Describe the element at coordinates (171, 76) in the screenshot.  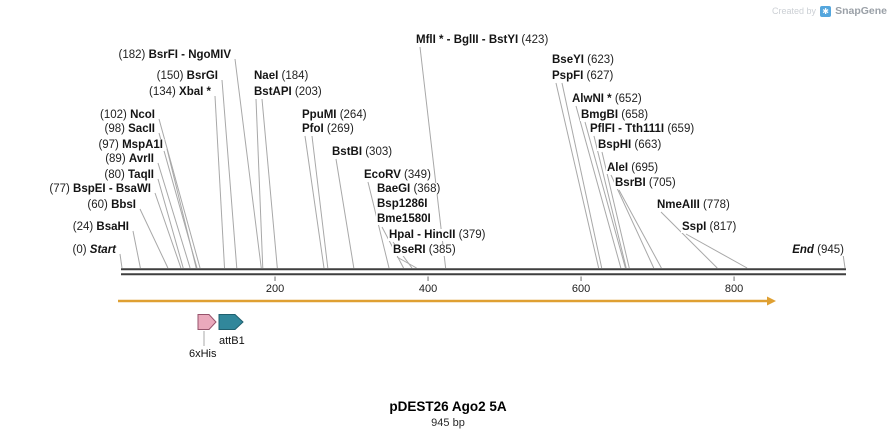
I see `site-position-prefix: (150)` at that location.